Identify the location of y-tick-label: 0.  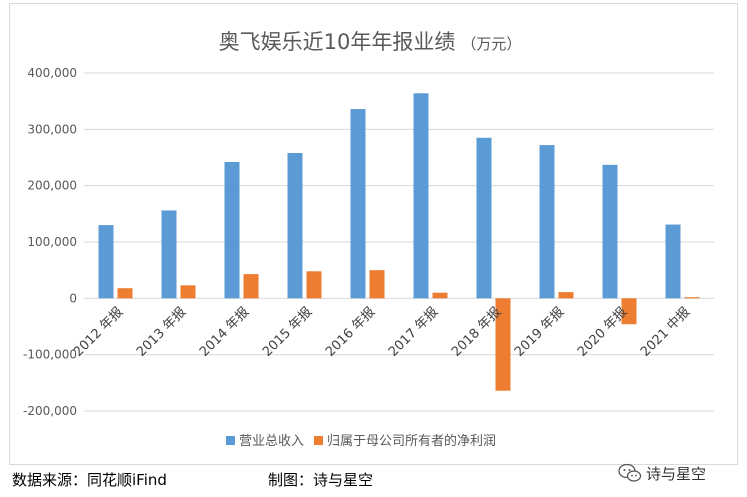
(73, 298).